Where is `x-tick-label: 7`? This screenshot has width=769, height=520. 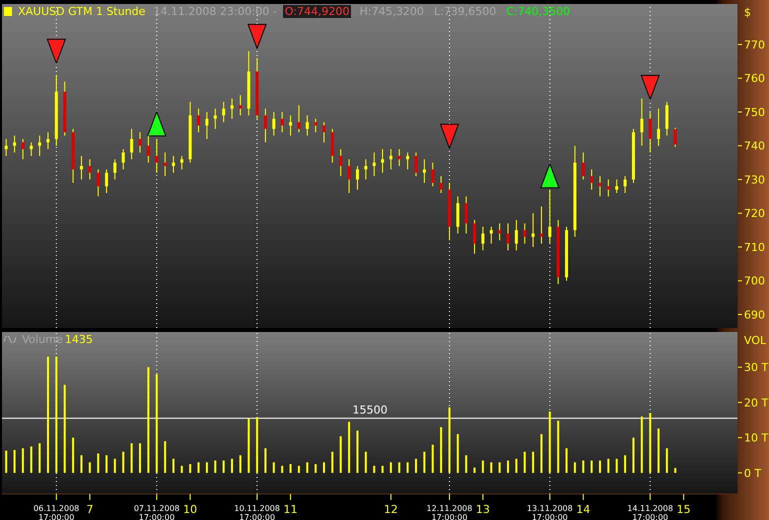
x-tick-label: 7 is located at coordinates (90, 509).